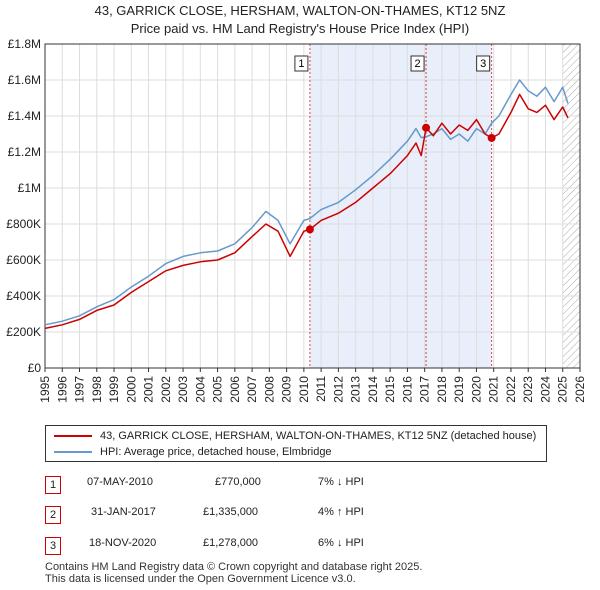 The width and height of the screenshot is (600, 590). I want to click on sale-hpi-diff: 6% ↓ HPI, so click(341, 543).